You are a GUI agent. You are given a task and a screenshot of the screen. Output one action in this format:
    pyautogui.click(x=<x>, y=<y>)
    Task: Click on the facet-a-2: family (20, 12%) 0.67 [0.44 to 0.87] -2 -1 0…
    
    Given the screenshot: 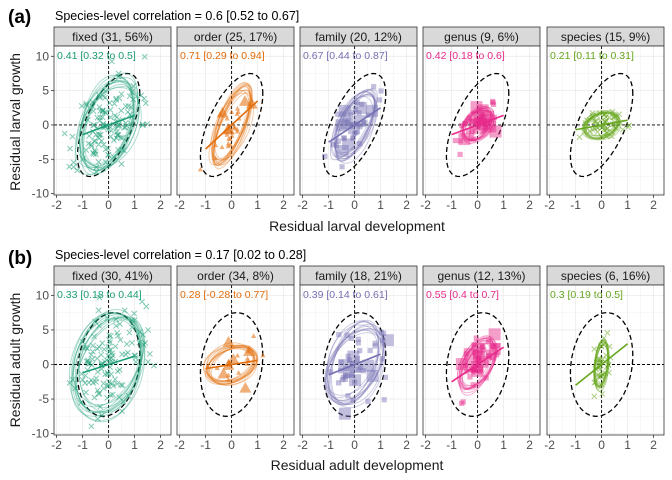 What is the action you would take?
    pyautogui.click(x=357, y=119)
    